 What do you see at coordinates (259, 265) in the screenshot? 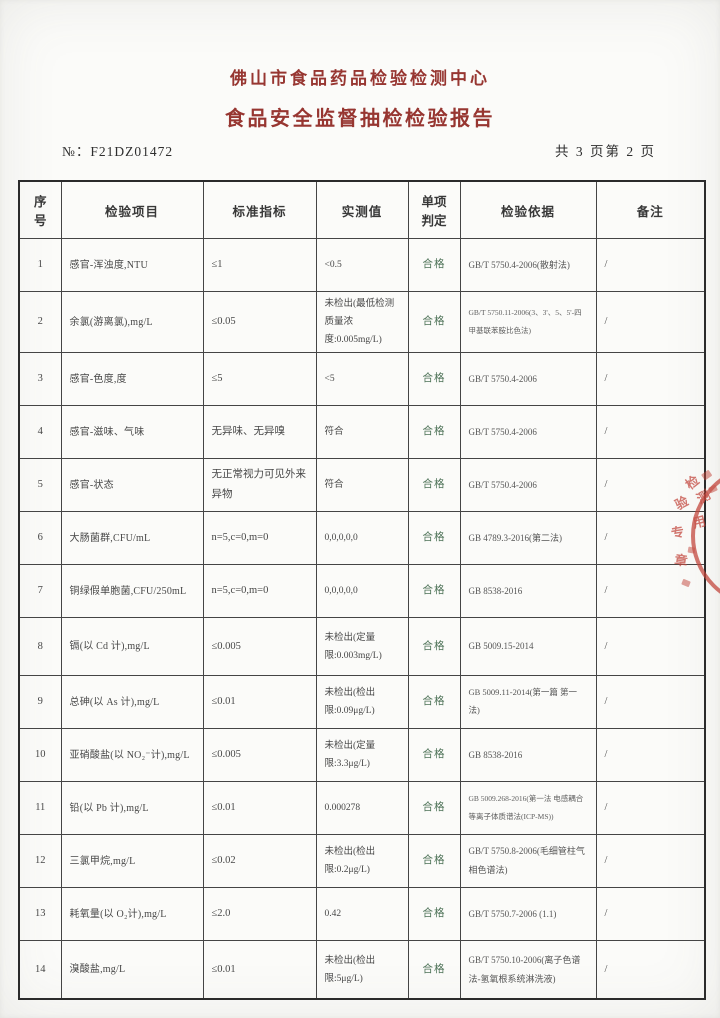
I see `cell-standard: ≤1` at bounding box center [259, 265].